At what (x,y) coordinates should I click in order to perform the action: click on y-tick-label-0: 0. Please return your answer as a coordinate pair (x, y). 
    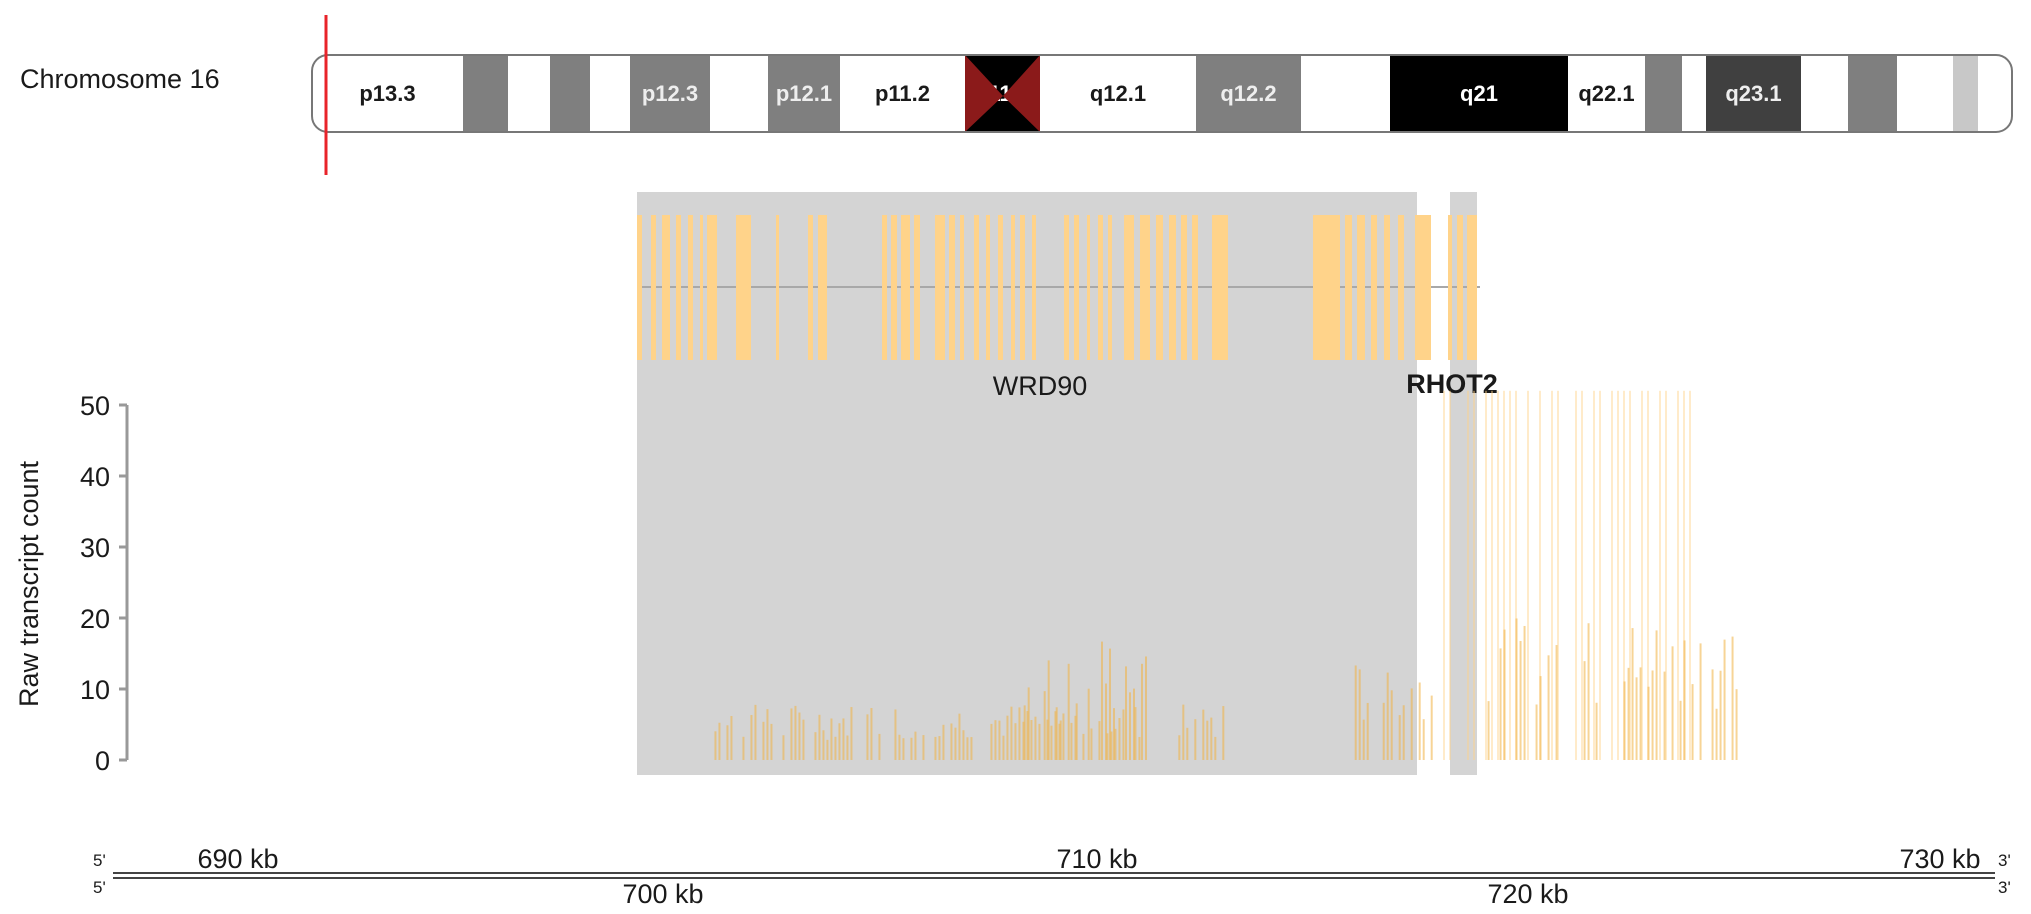
    Looking at the image, I should click on (102, 761).